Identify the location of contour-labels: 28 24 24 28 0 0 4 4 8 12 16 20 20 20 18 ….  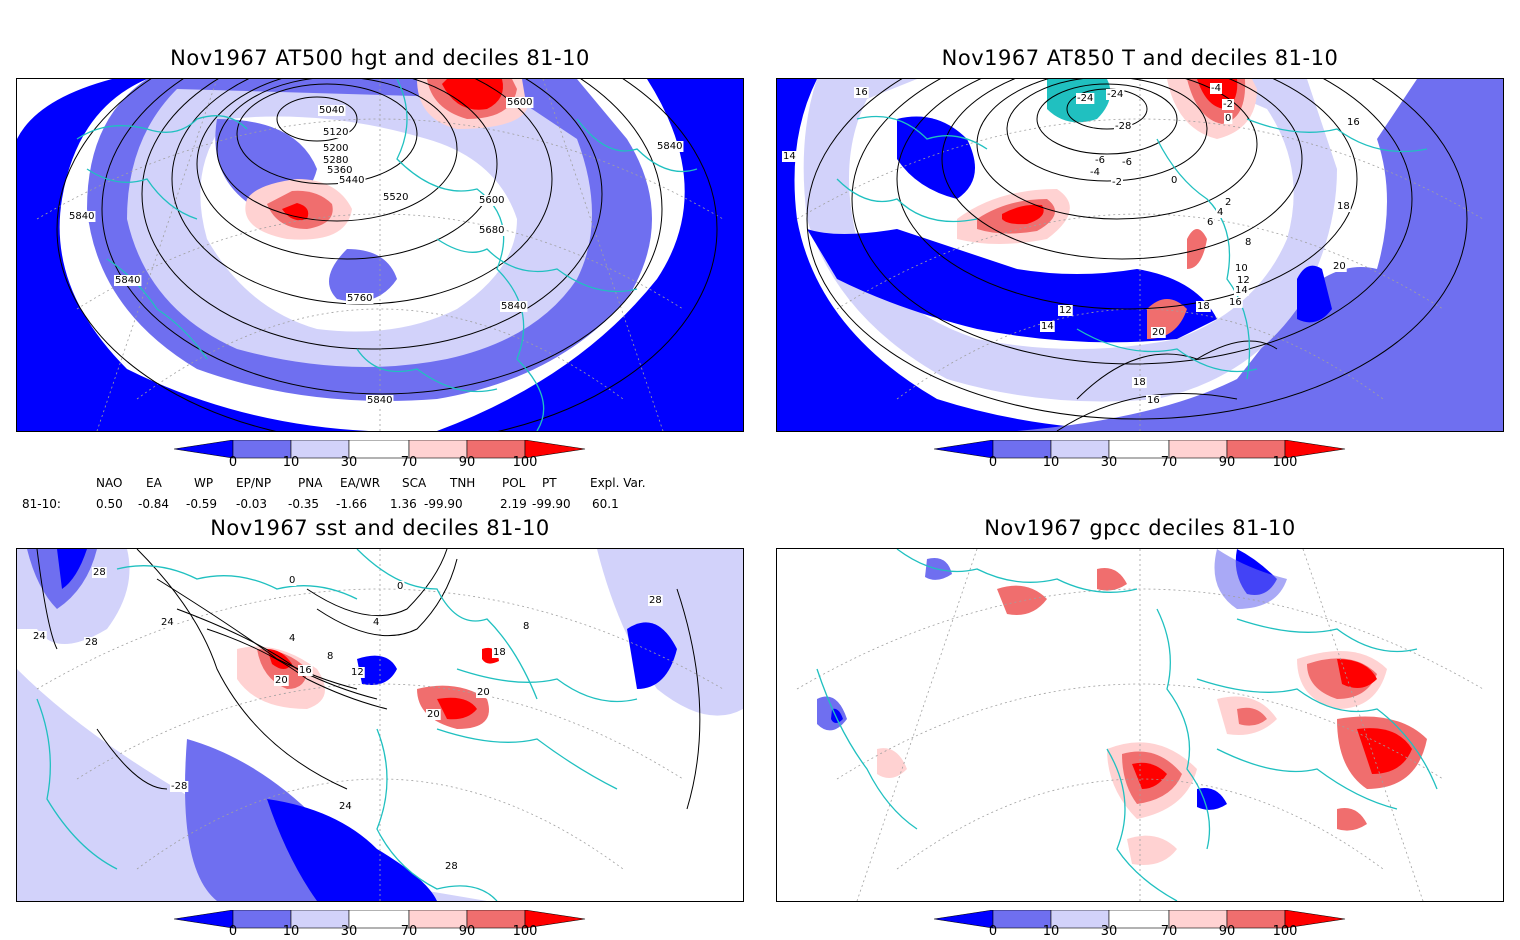
(347, 719).